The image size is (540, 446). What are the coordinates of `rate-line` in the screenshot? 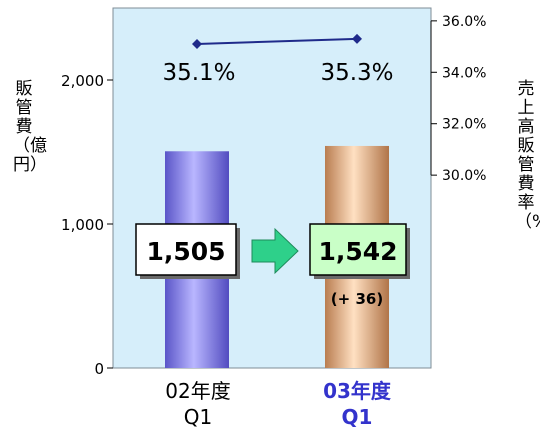 It's located at (277, 41).